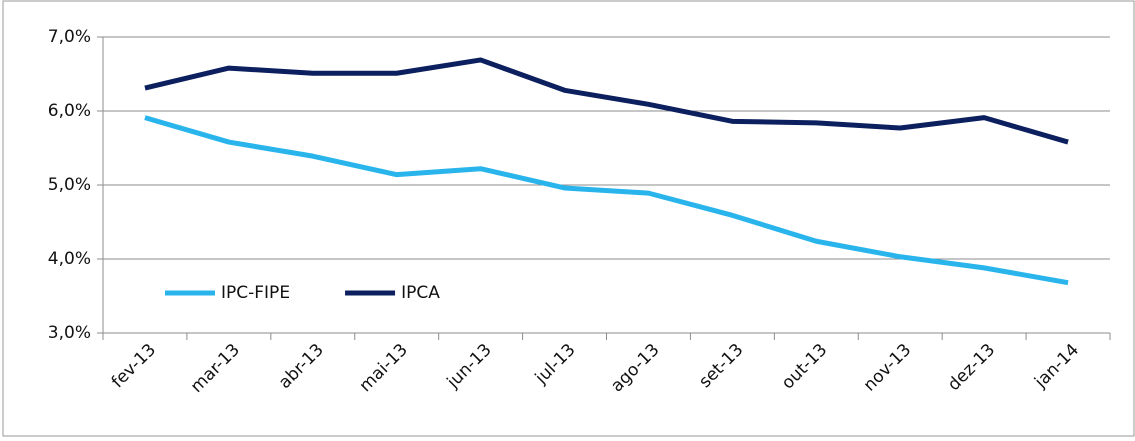 The image size is (1135, 441). What do you see at coordinates (555, 364) in the screenshot?
I see `x-tick-label: jul-13` at bounding box center [555, 364].